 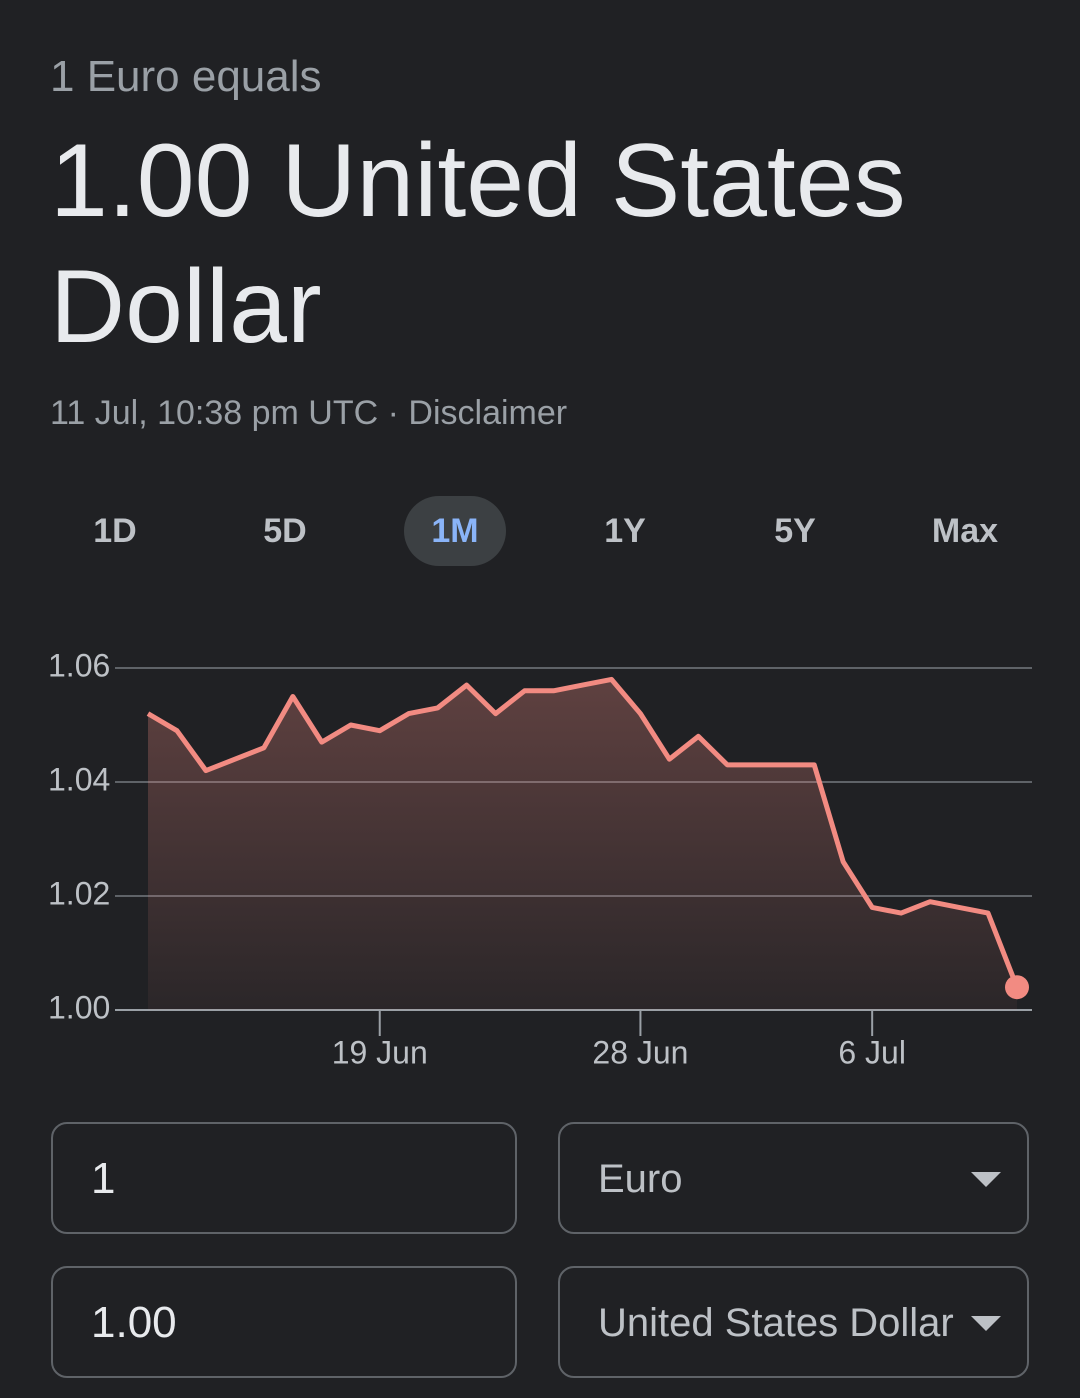 What do you see at coordinates (795, 531) in the screenshot?
I see `range-tab: 5Y` at bounding box center [795, 531].